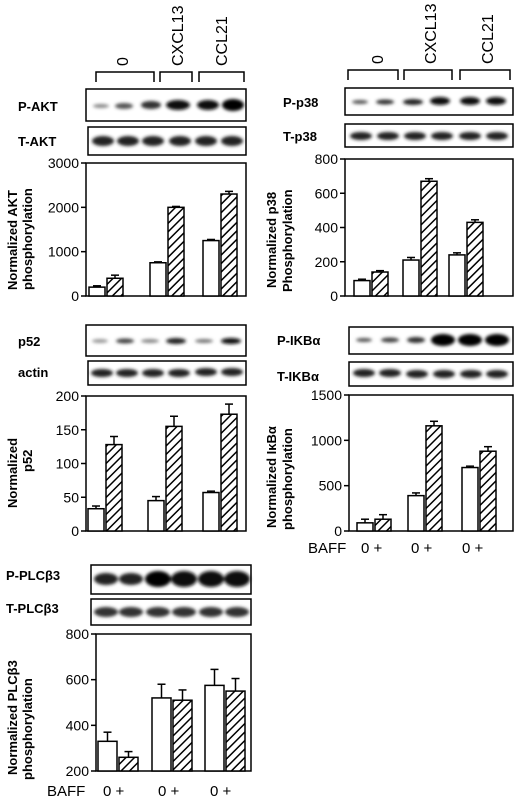 The width and height of the screenshot is (520, 801). I want to click on condition-label-ccl21-left: CCL21, so click(222, 41).